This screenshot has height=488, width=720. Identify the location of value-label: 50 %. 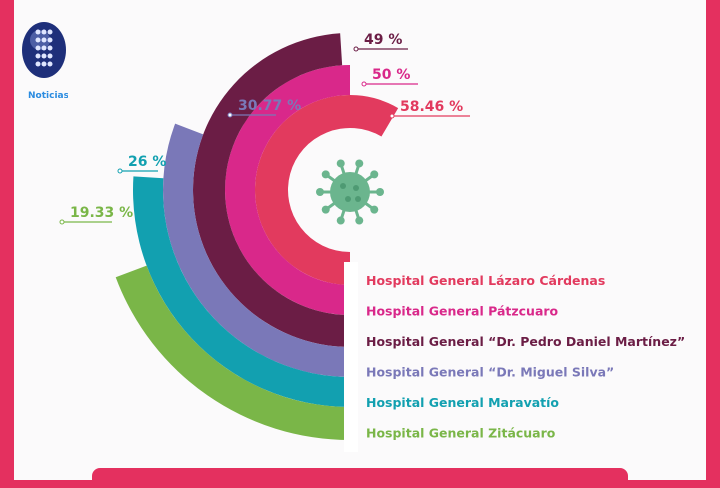
(391, 75).